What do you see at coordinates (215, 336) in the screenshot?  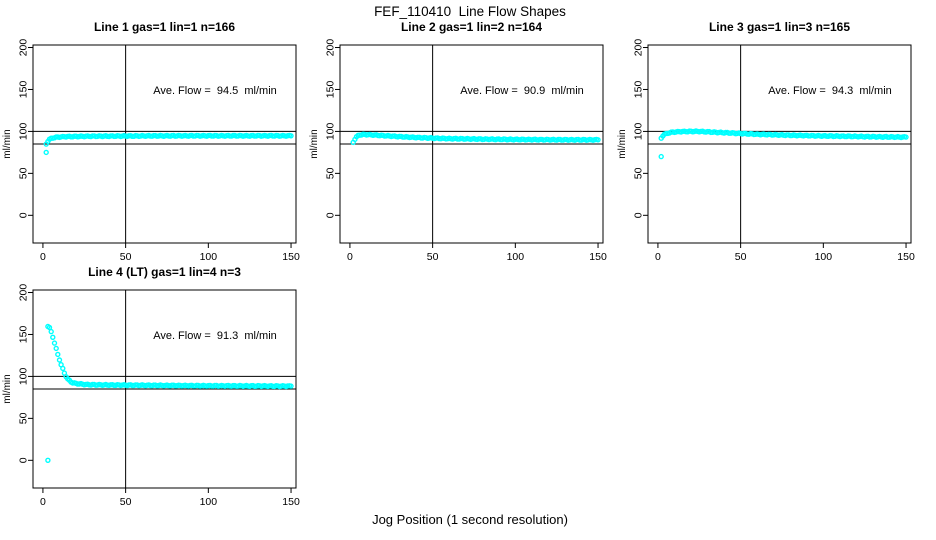 I see `ave-flow-annotation: Ave. Flow = 91.3 ml/min` at bounding box center [215, 336].